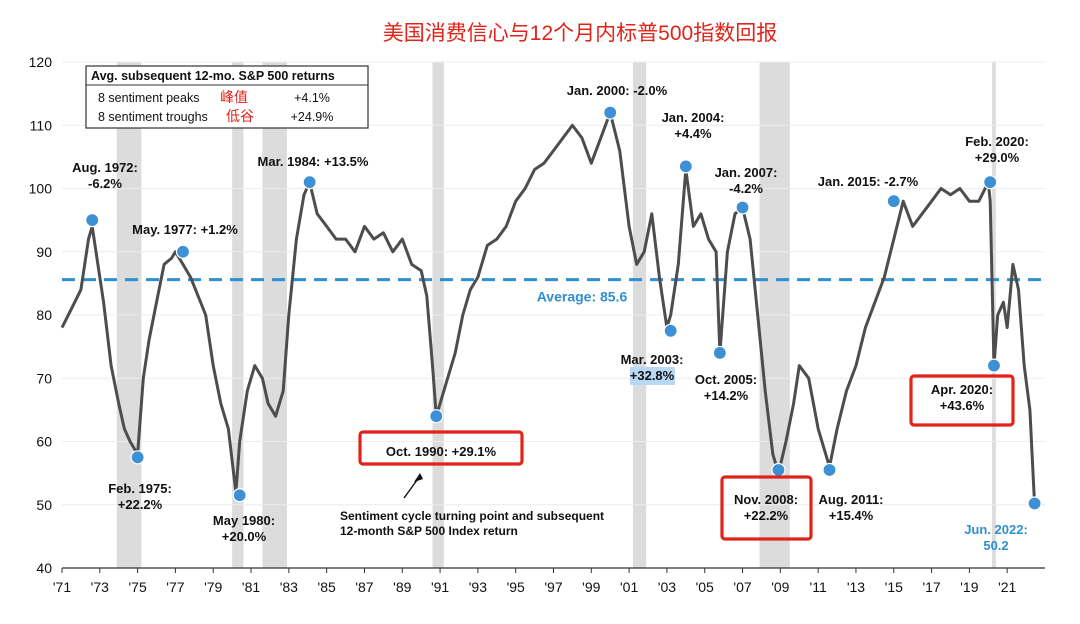  What do you see at coordinates (175, 587) in the screenshot?
I see `x-tick-label: '77` at bounding box center [175, 587].